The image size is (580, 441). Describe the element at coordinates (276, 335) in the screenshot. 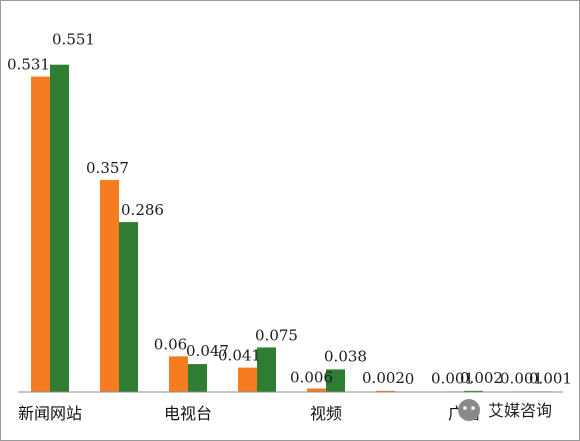

I see `data-label-series2-item-3: 0.075` at that location.